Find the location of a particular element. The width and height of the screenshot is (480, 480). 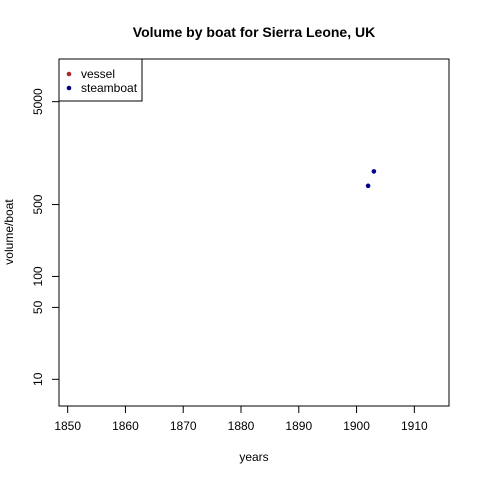

y-axis-label: volume/boat is located at coordinates (9, 232).